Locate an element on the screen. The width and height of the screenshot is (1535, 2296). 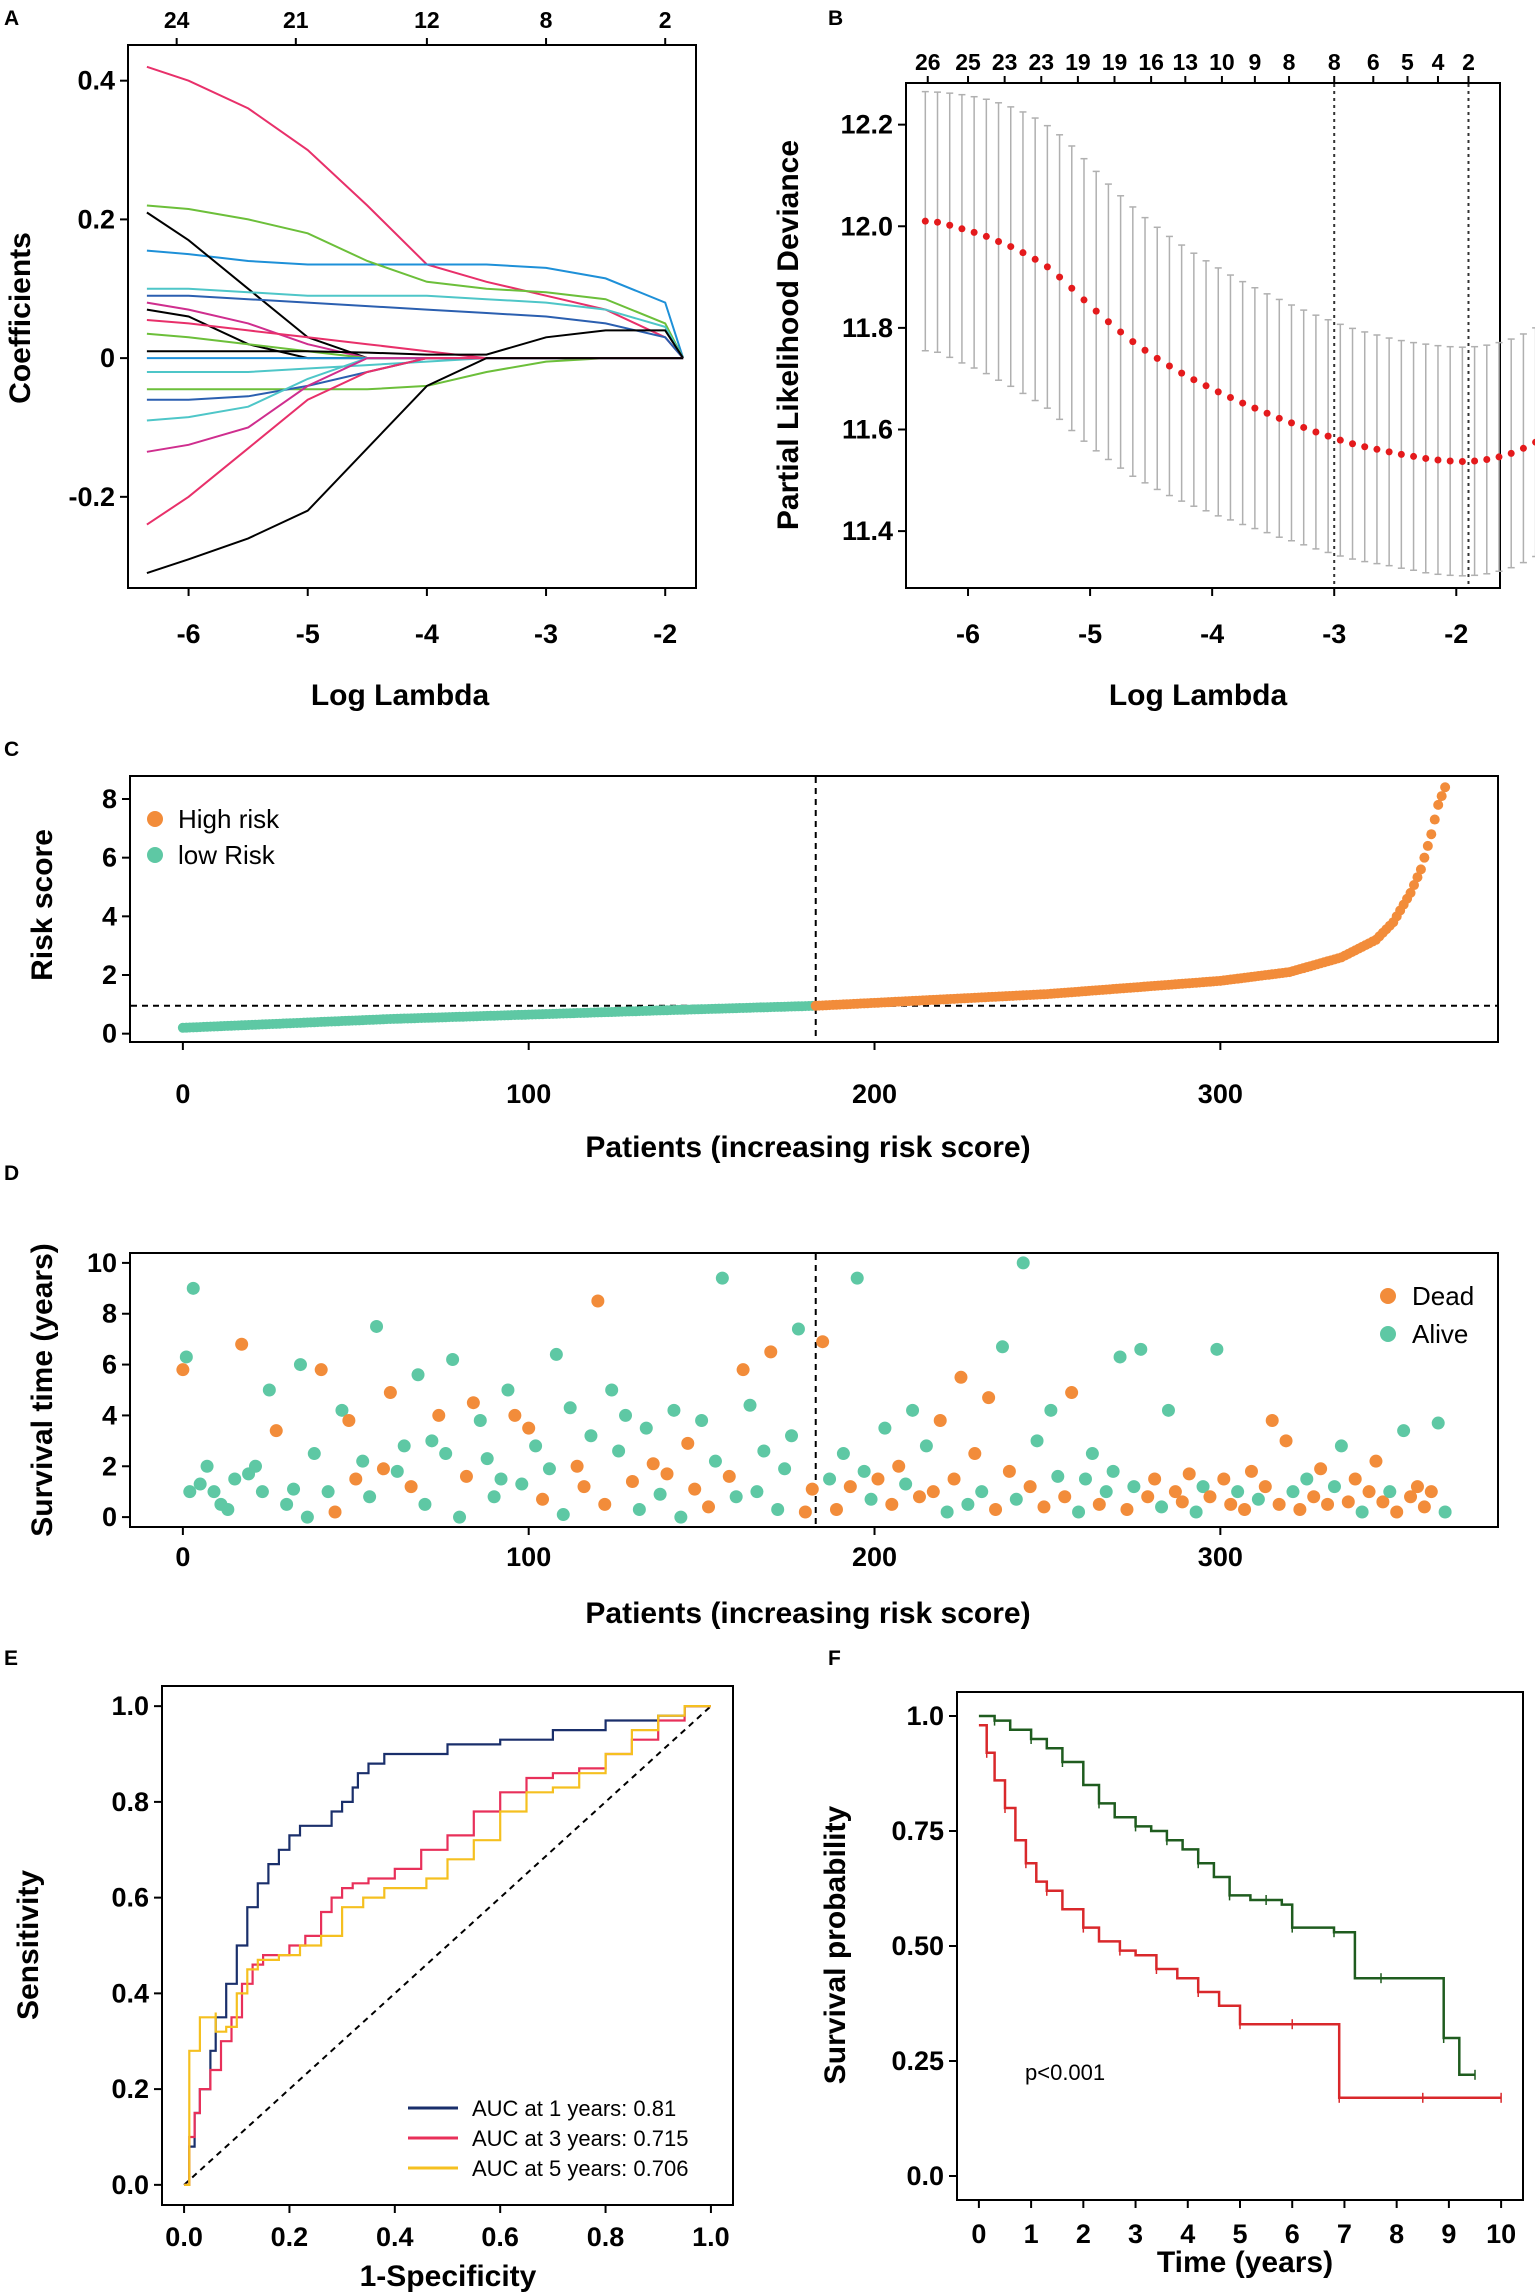
y-tick-label: 11.4 is located at coordinates (867, 531).